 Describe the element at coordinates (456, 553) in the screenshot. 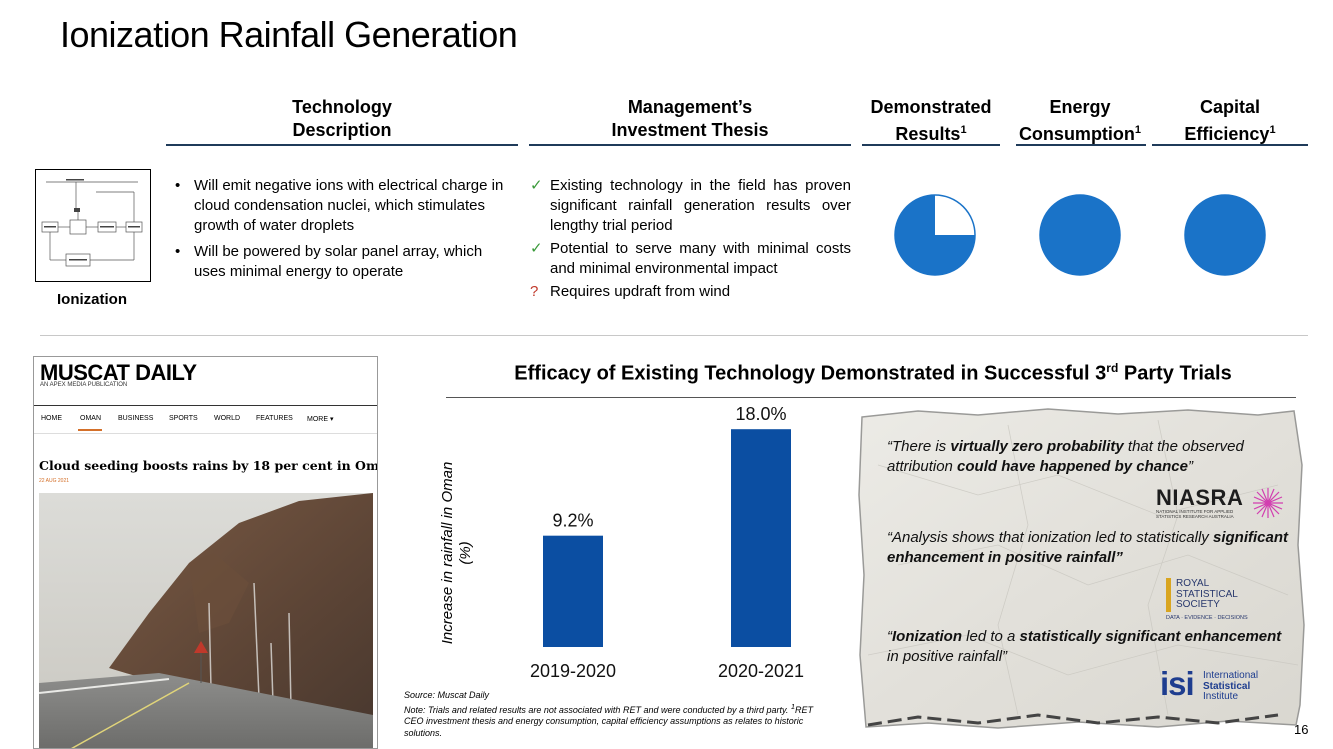

I see `y-axis-label: Increase in rainfall in Oman (%)` at that location.